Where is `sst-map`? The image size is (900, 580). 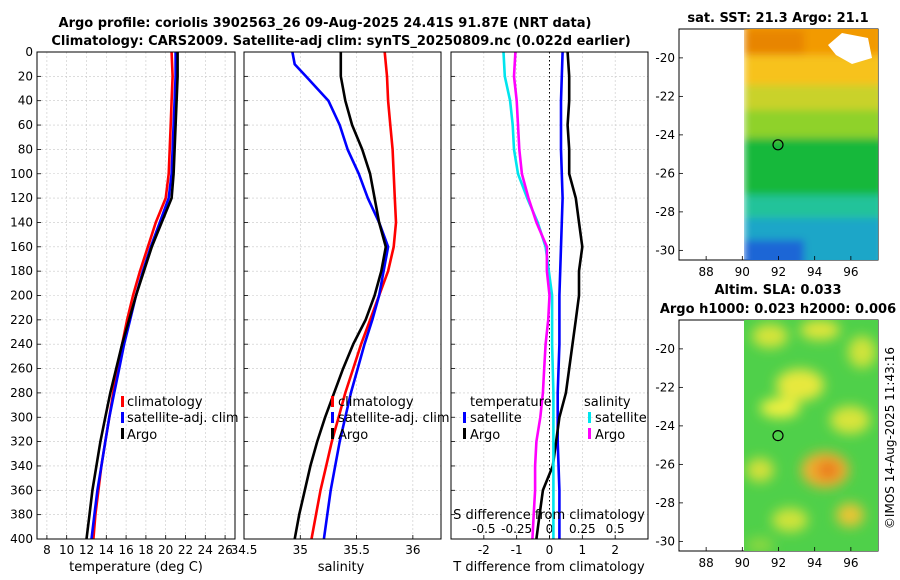
sst-map is located at coordinates (778, 144).